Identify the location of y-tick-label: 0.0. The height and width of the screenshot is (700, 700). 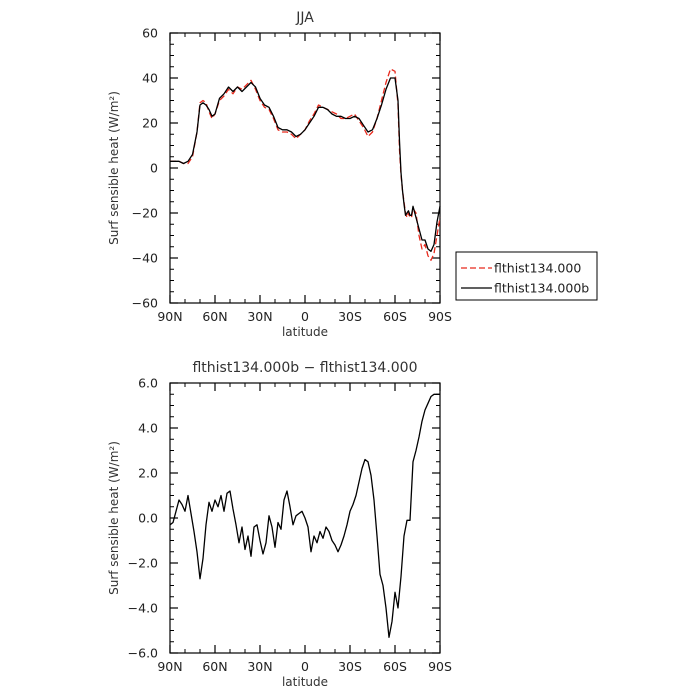
(148, 518).